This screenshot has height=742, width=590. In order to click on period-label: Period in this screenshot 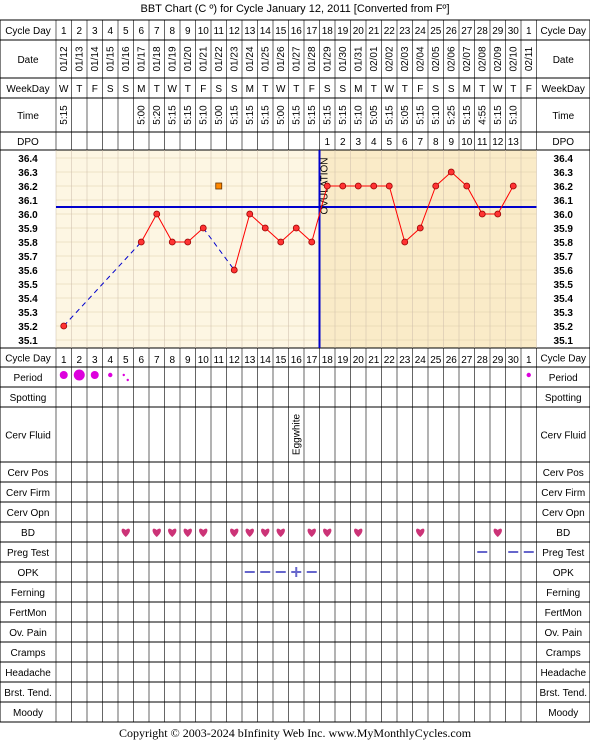, I will do `click(28, 378)`.